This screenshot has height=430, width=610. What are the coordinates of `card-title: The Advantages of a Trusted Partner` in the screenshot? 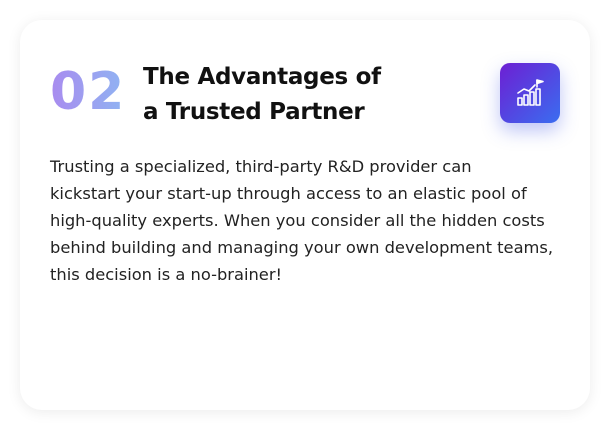 It's located at (293, 95).